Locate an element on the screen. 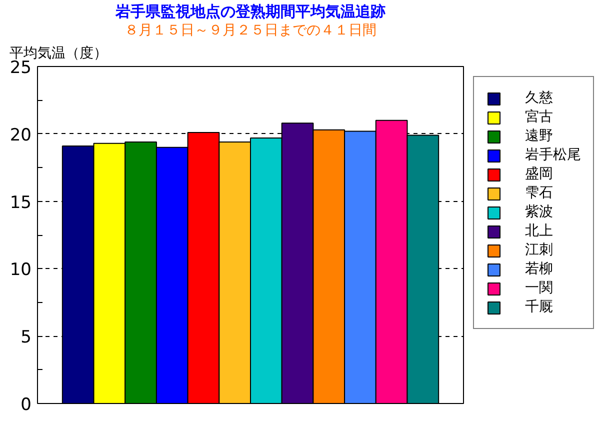 The height and width of the screenshot is (430, 615). legend-label: 紫波 is located at coordinates (539, 212).